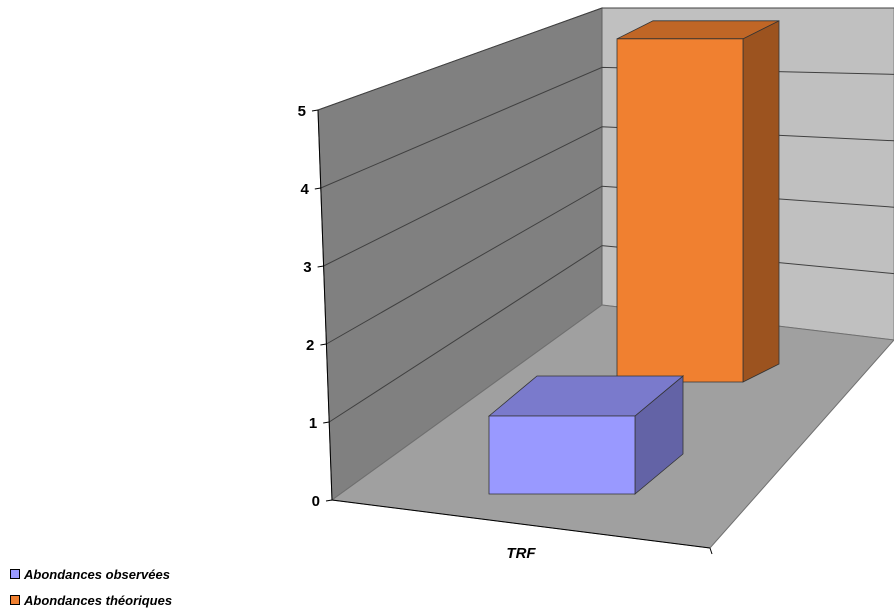 Image resolution: width=894 pixels, height=616 pixels. I want to click on bar-observed, so click(586, 435).